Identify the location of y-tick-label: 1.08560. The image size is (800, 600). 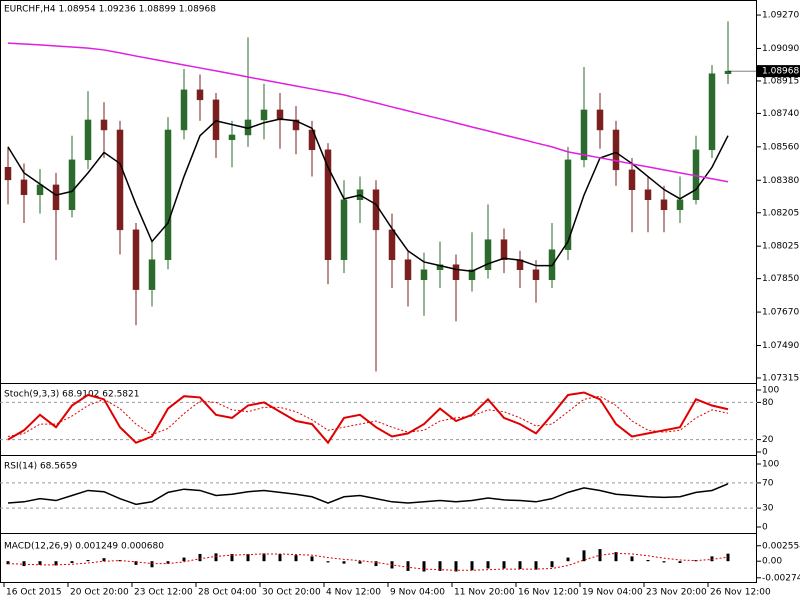
(780, 147).